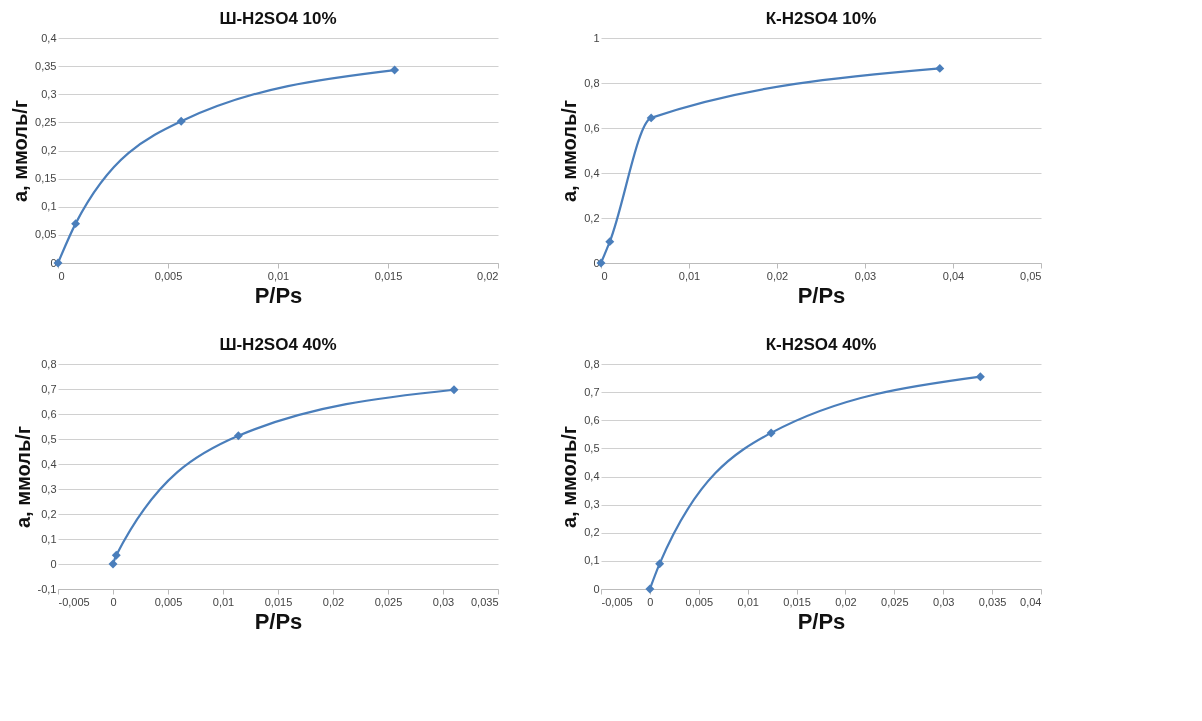  I want to click on x-tick-label: 0,05, so click(1031, 275).